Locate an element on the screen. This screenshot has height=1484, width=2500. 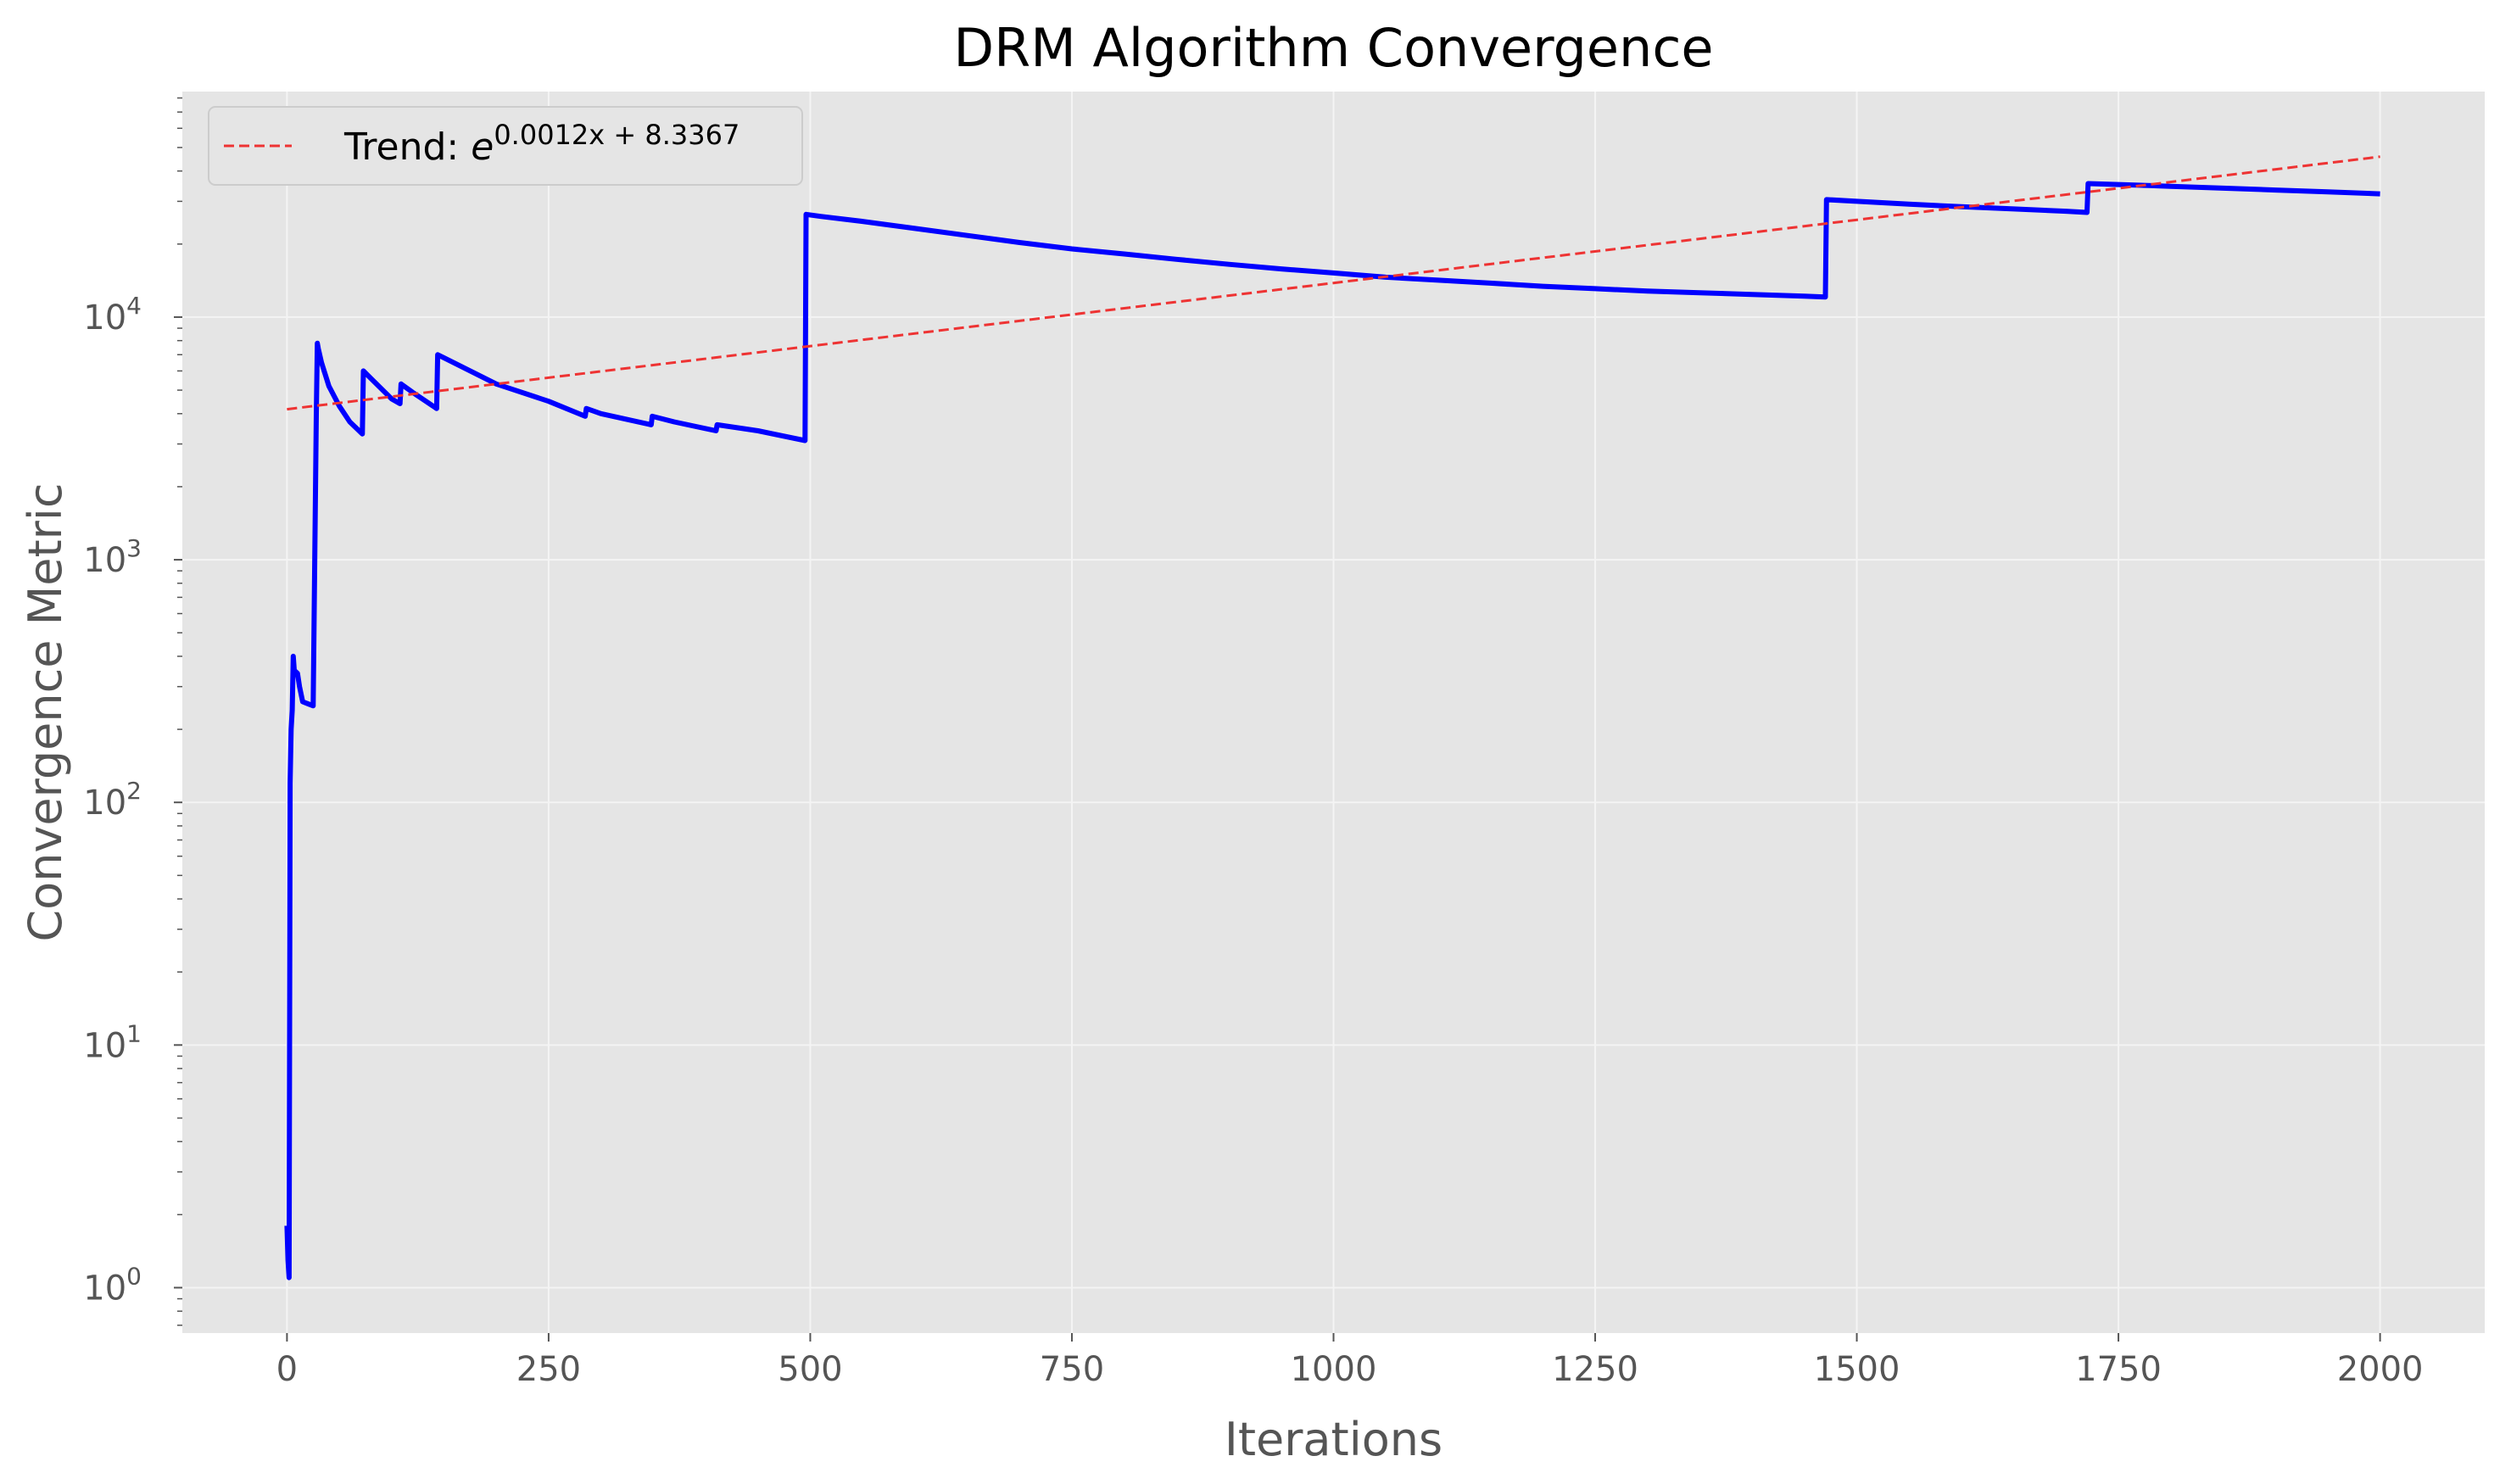
x-tick-label: 500 is located at coordinates (810, 1369).